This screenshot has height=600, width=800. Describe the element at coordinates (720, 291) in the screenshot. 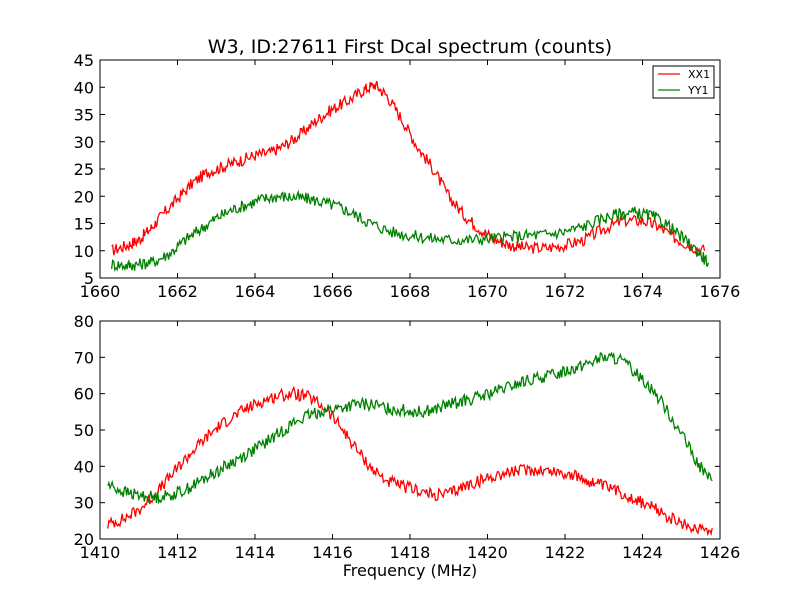

I see `top-x-tick-label: 1676` at that location.